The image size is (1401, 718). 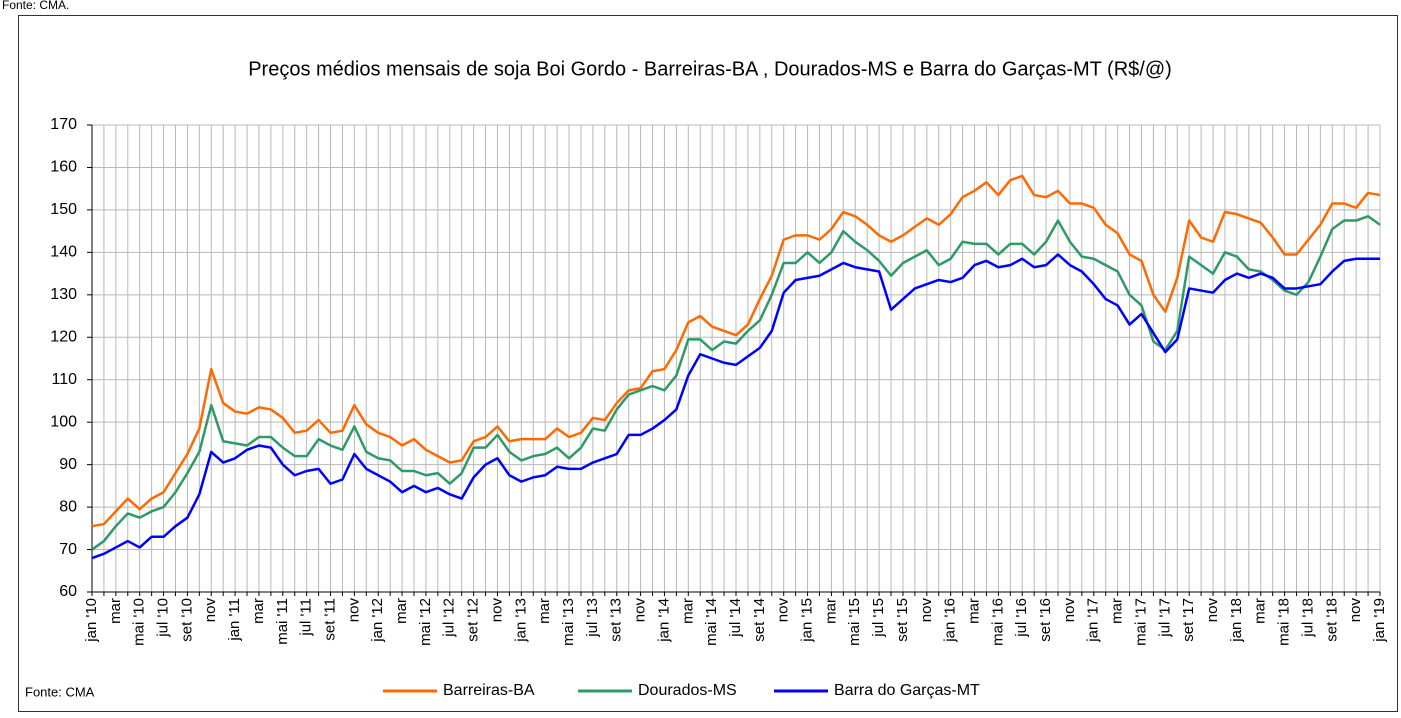 I want to click on x-tick-label: jul '11, so click(x=306, y=617).